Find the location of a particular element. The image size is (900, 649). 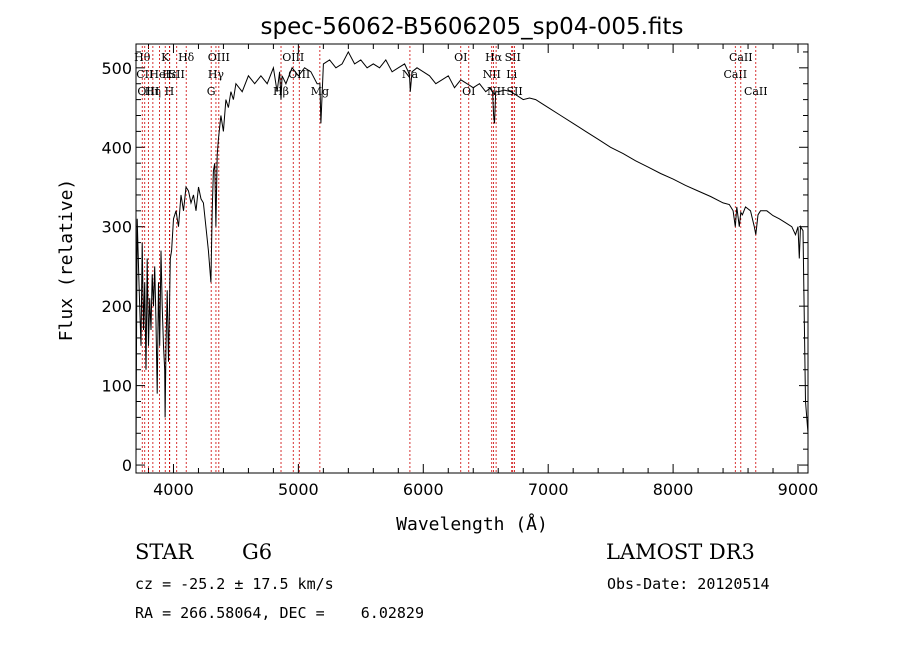

line-label: NII is located at coordinates (492, 74).